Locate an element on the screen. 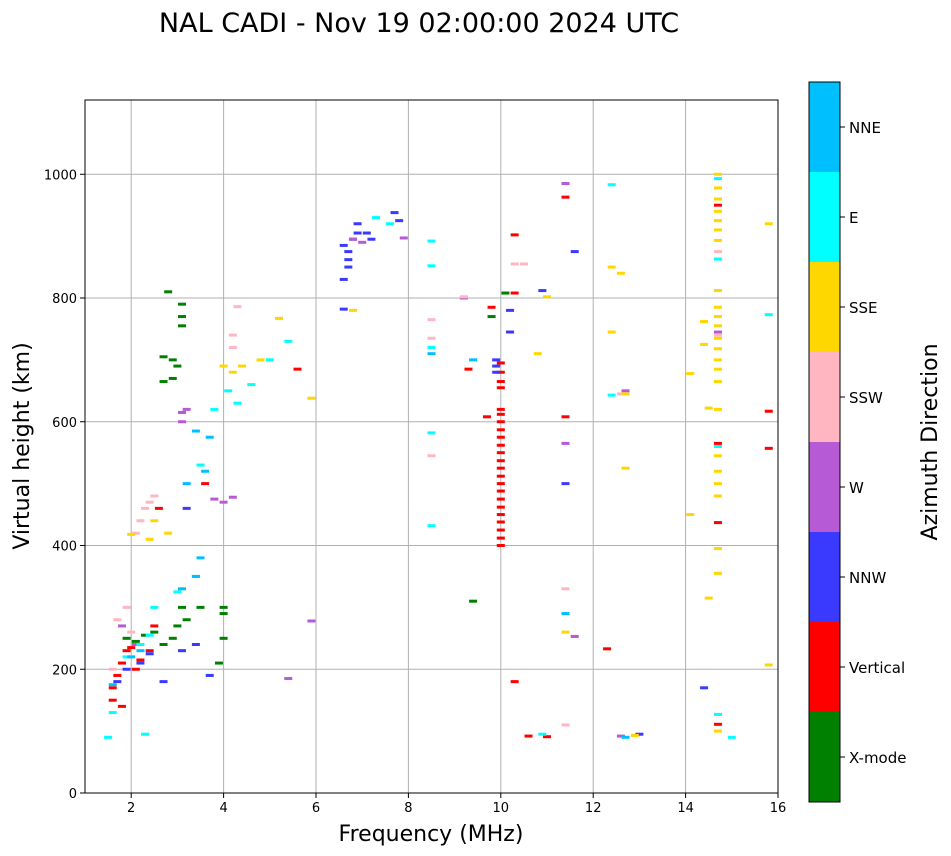  x-tick-label: 12 is located at coordinates (593, 808).